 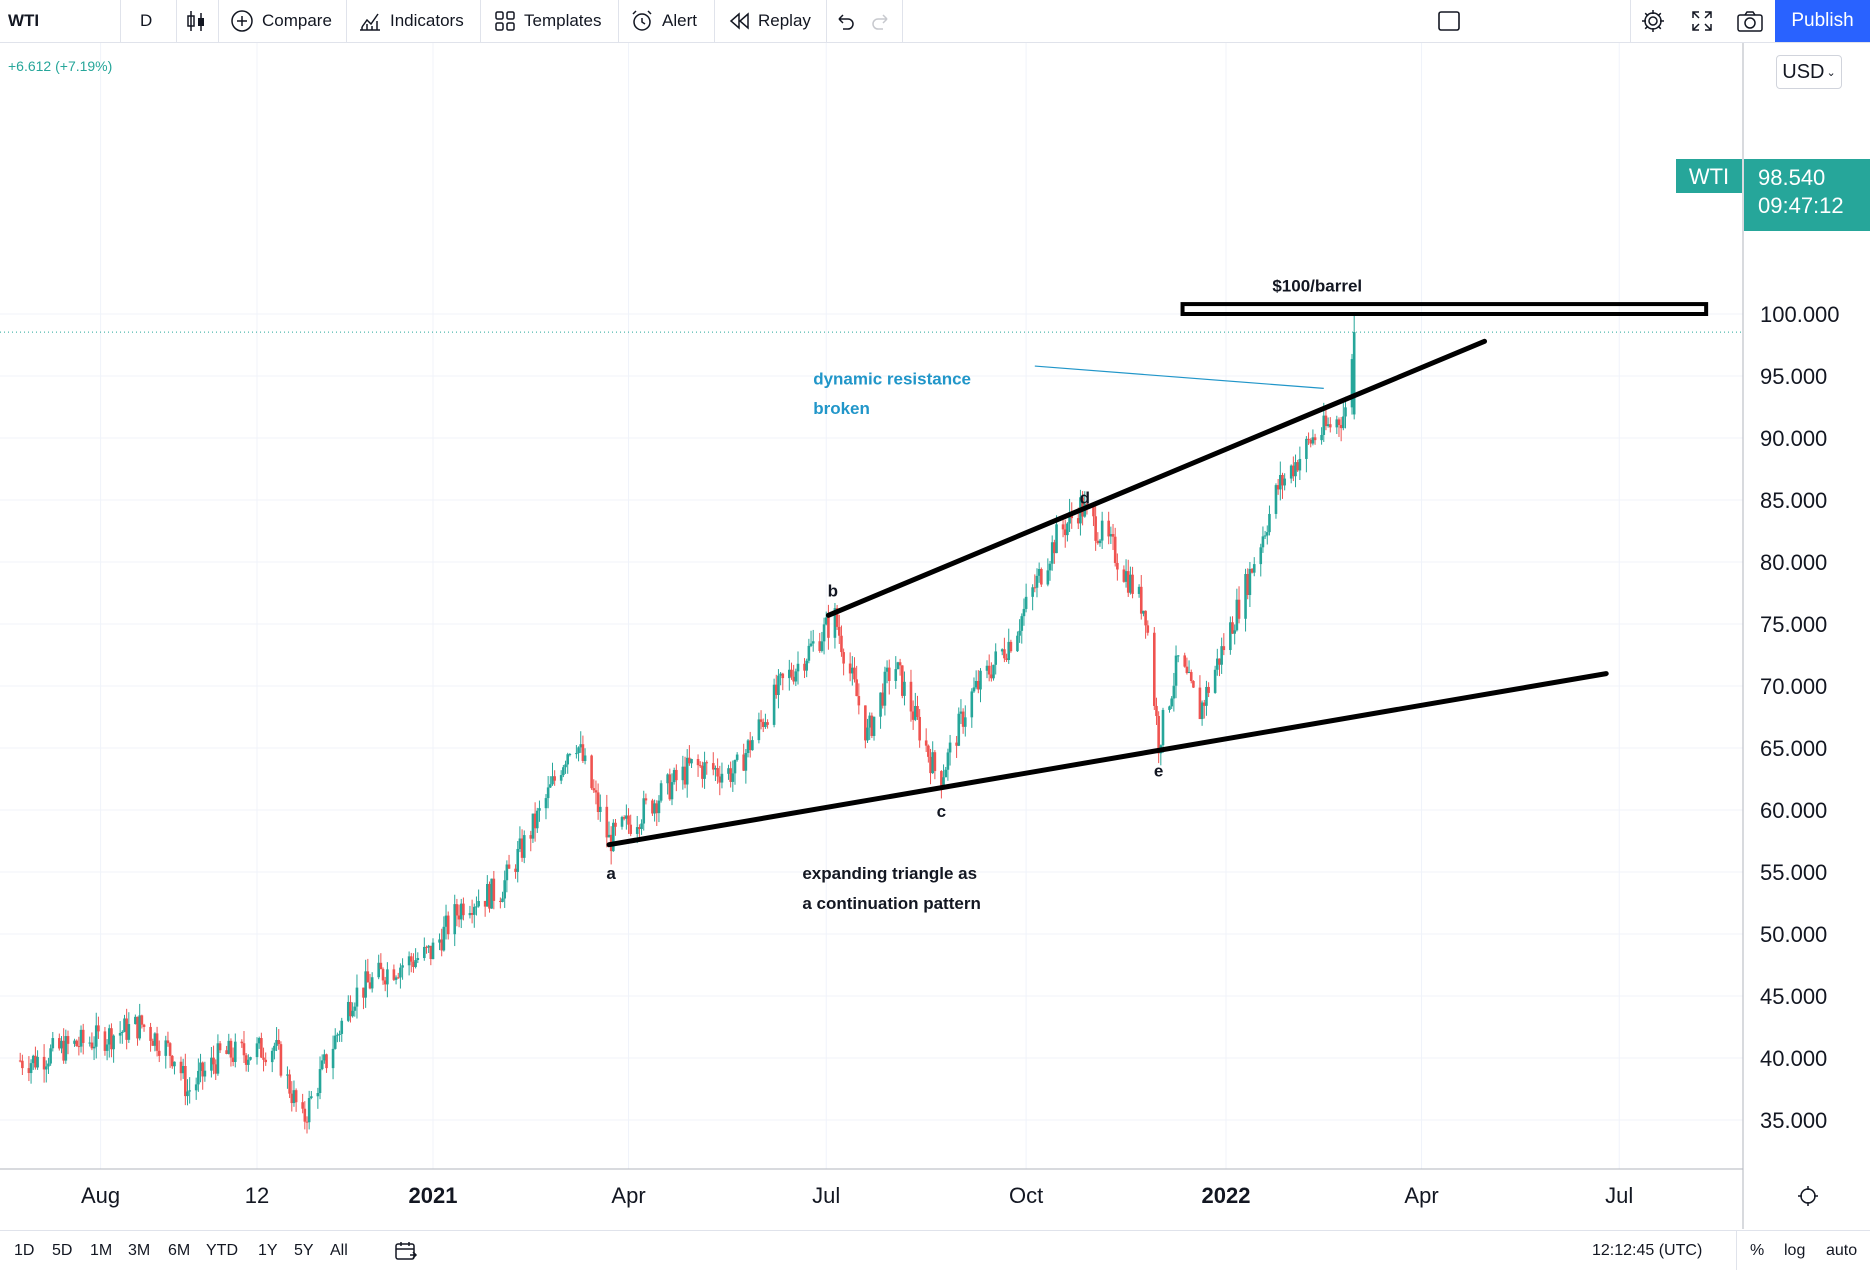 I want to click on compare-button: Compare, so click(x=281, y=21).